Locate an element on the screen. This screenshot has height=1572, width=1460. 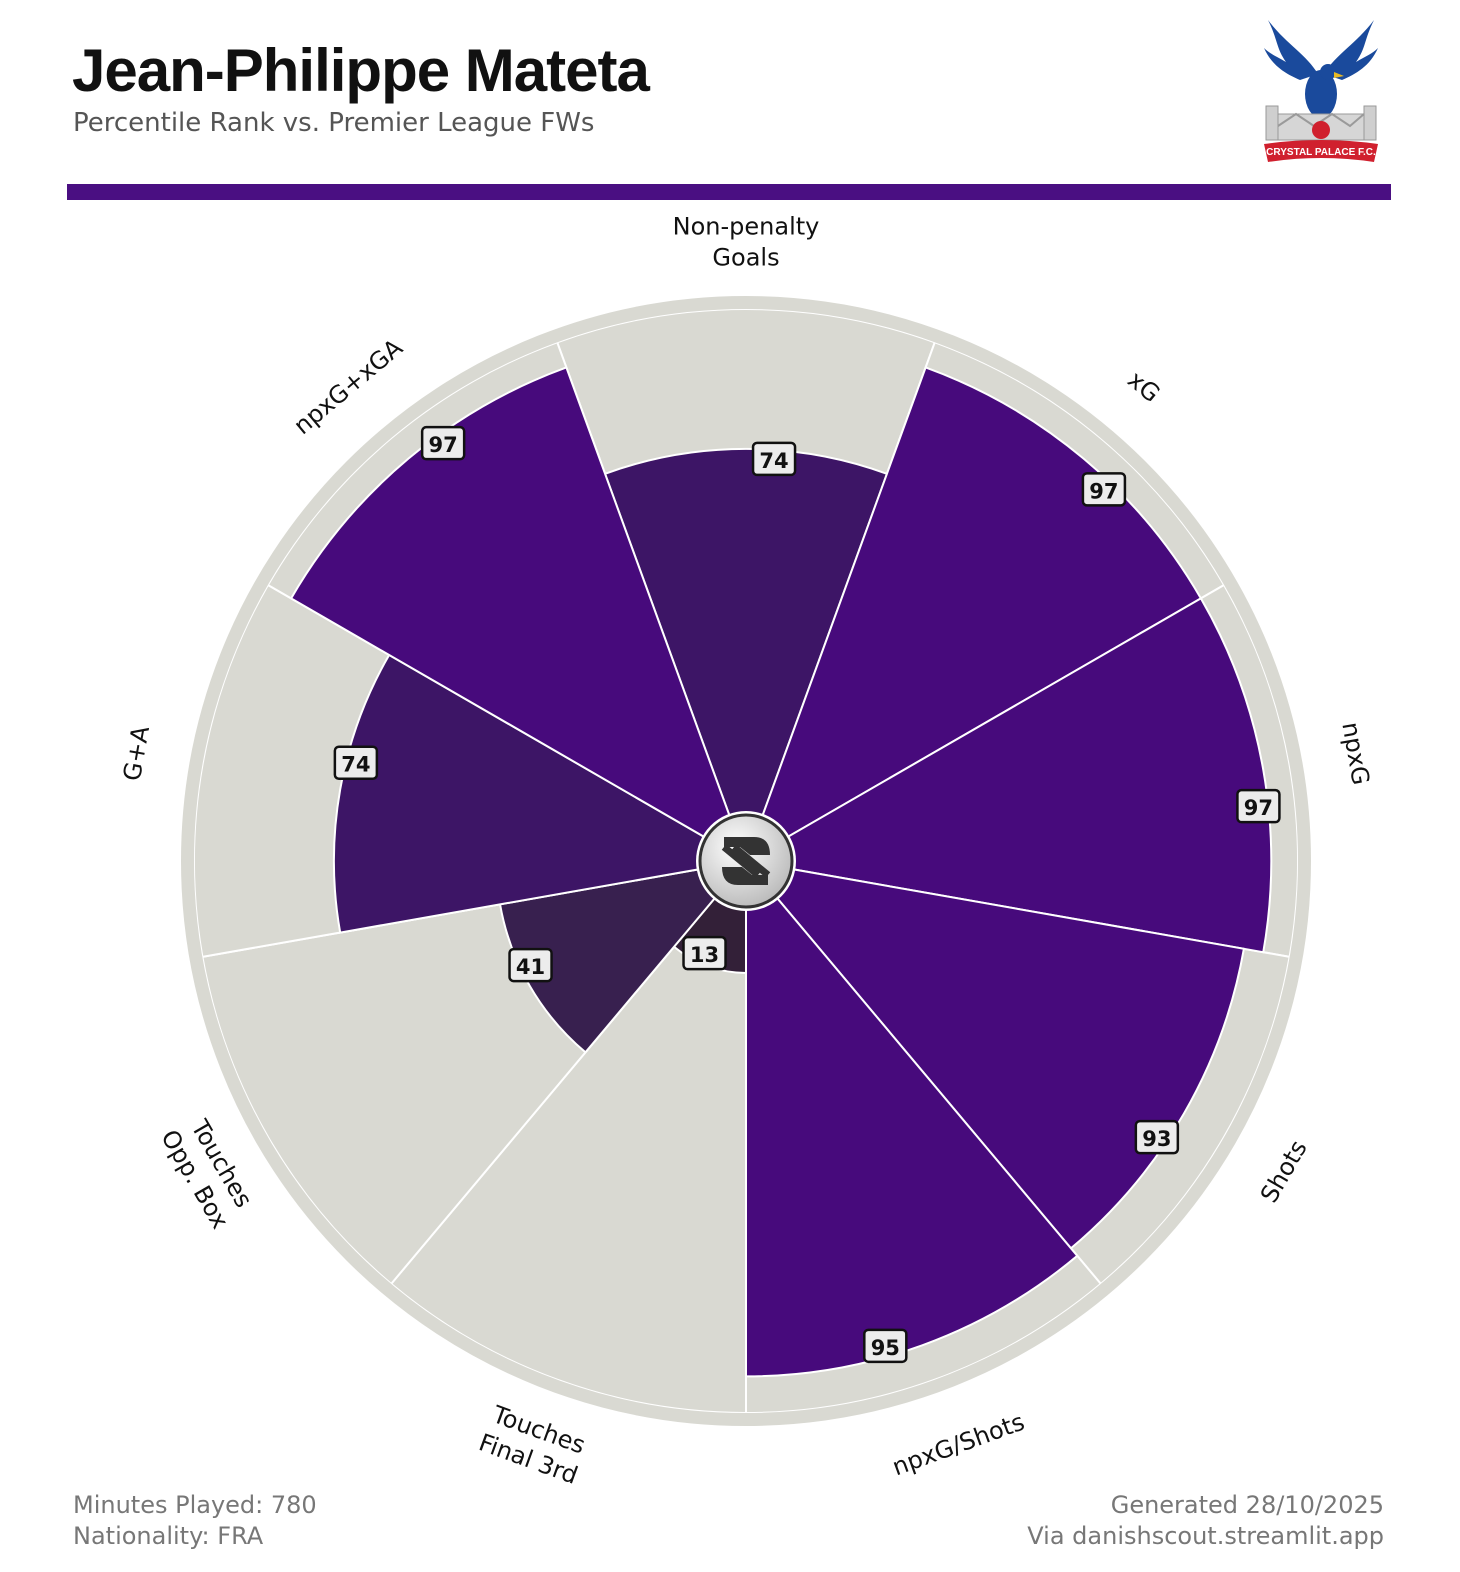
value-label-text: 95 is located at coordinates (885, 1348).